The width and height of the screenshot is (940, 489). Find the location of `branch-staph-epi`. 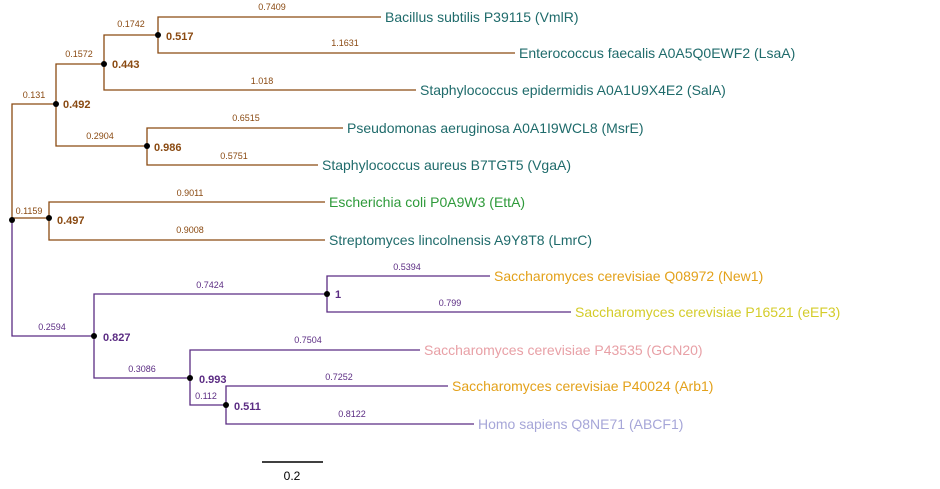

branch-staph-epi is located at coordinates (259, 77).